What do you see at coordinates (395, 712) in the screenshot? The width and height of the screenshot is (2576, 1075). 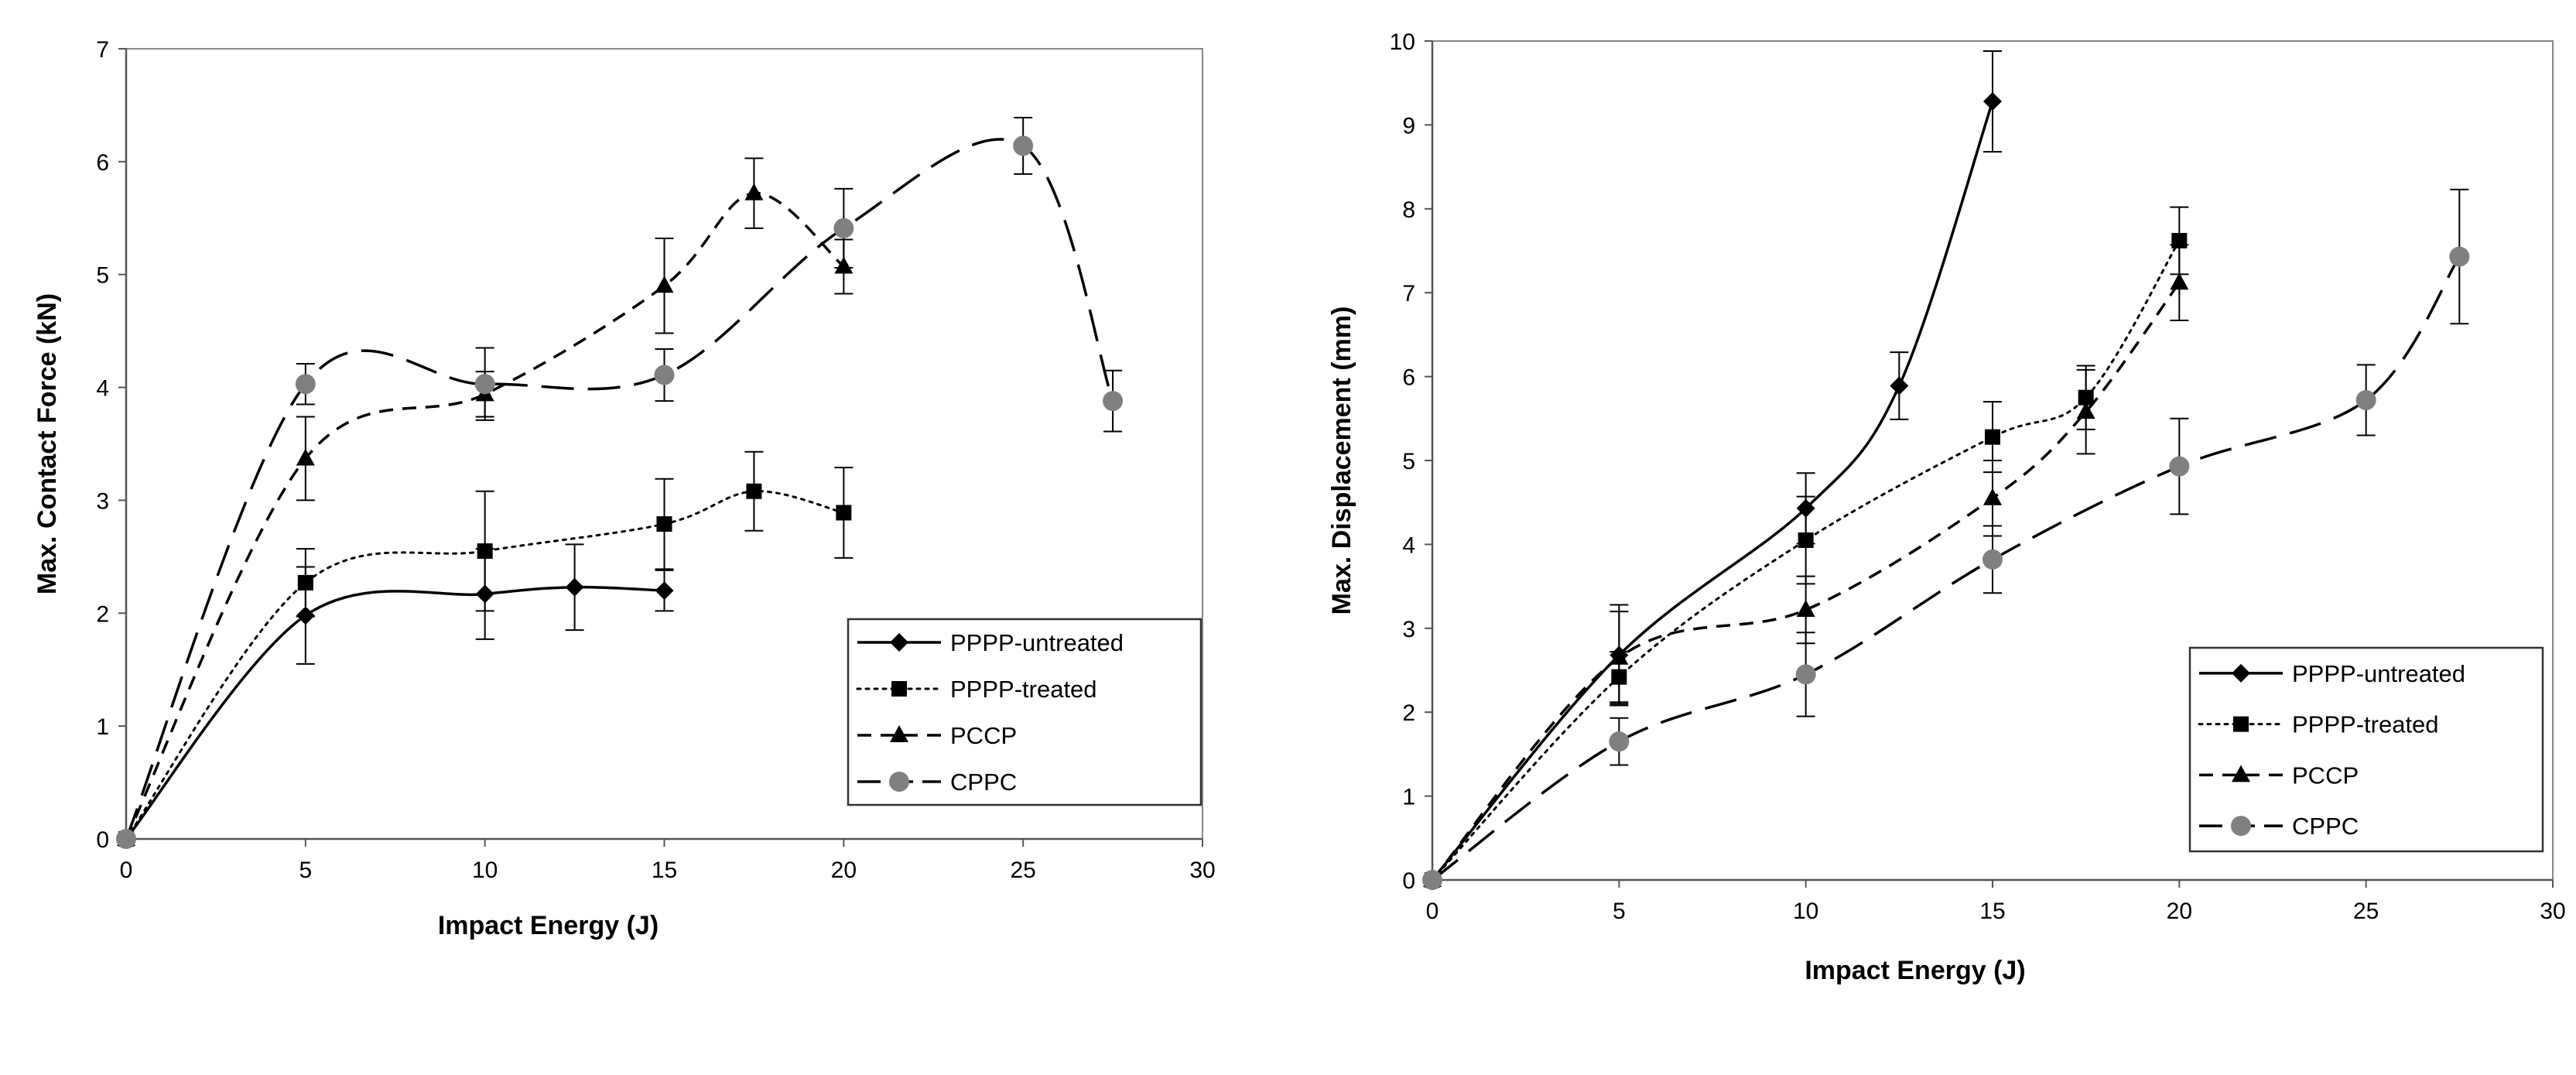 I see `series-line` at bounding box center [395, 712].